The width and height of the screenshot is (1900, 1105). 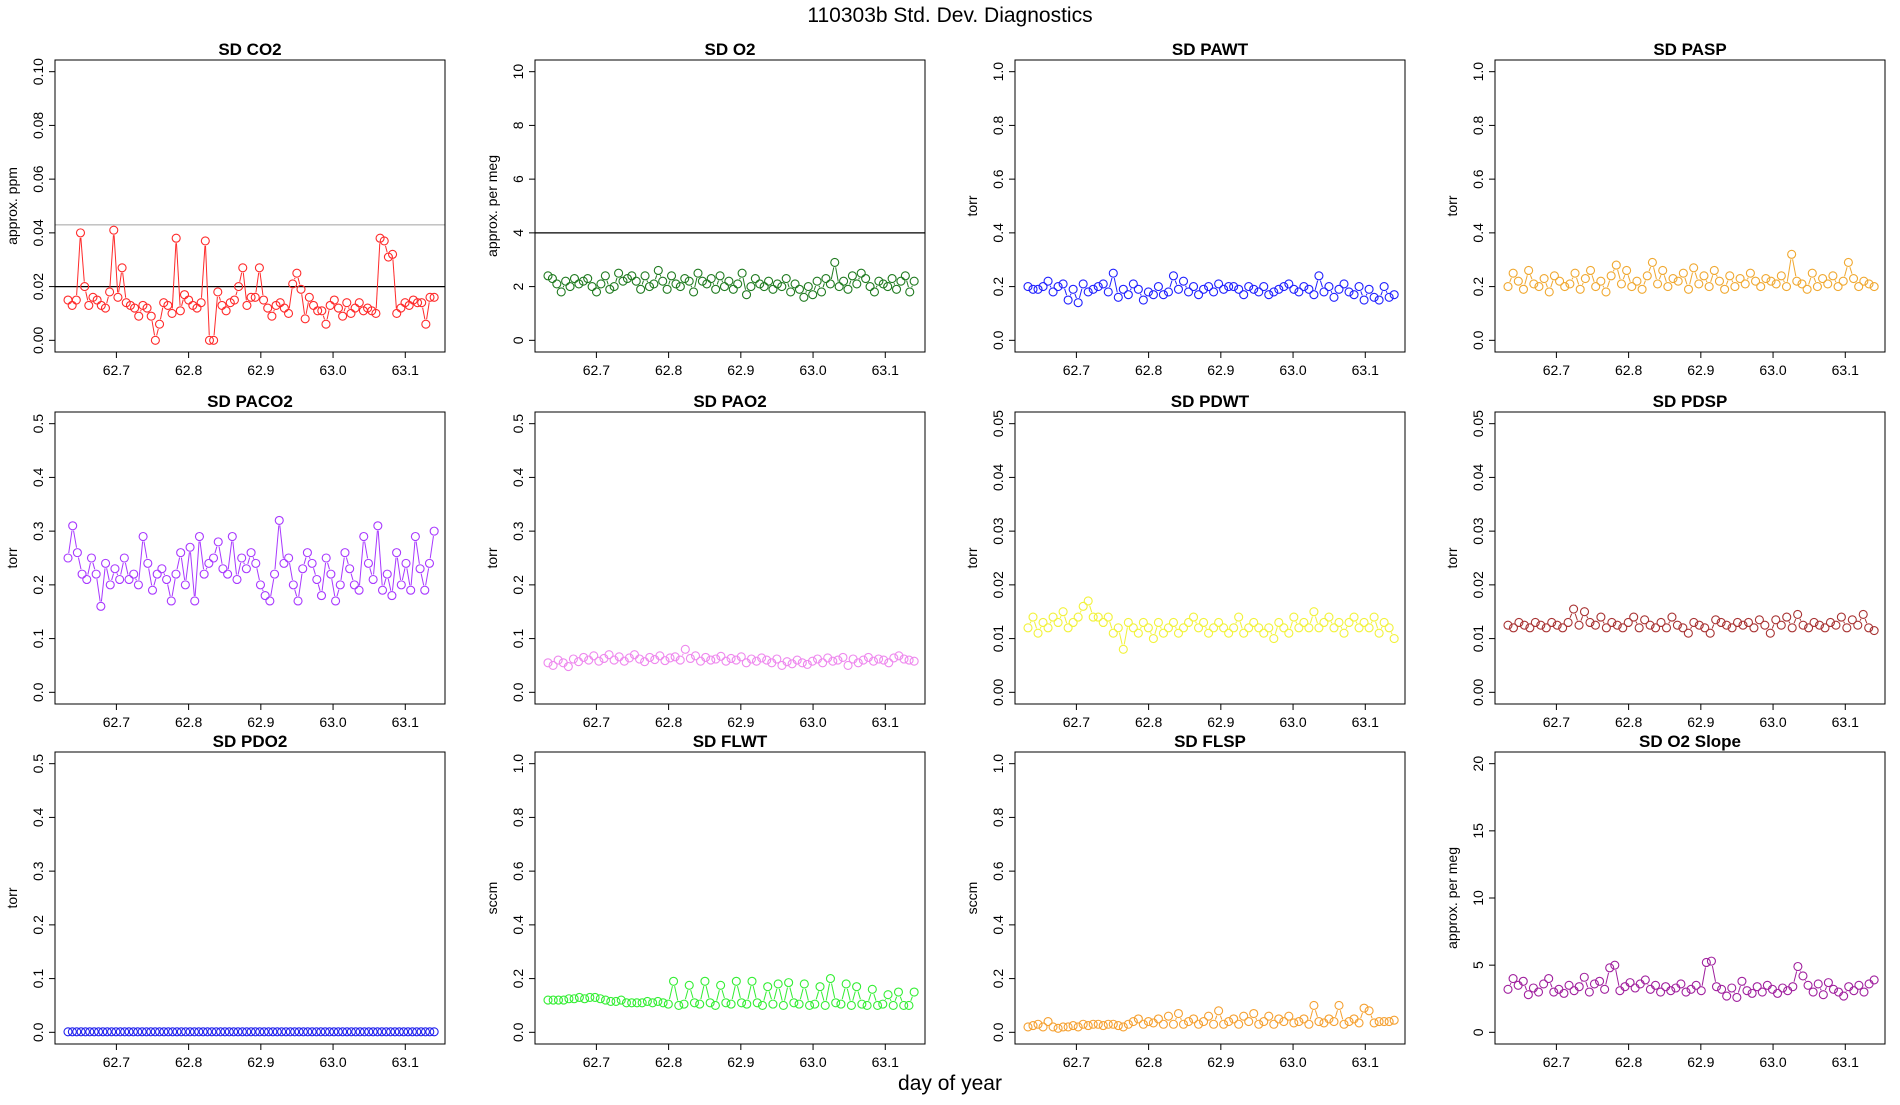 What do you see at coordinates (250, 898) in the screenshot?
I see `plot-frame` at bounding box center [250, 898].